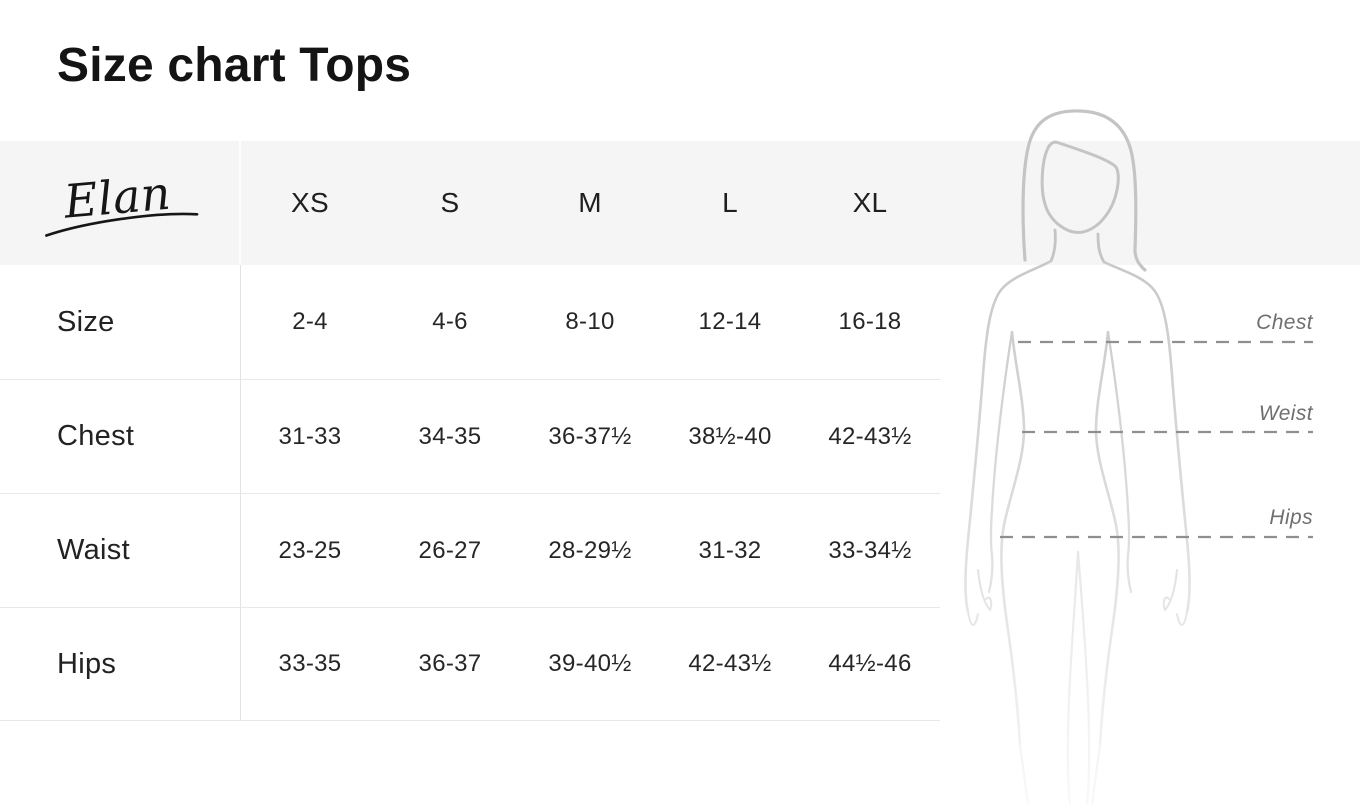  Describe the element at coordinates (122, 224) in the screenshot. I see `brand-logo-underline` at that location.